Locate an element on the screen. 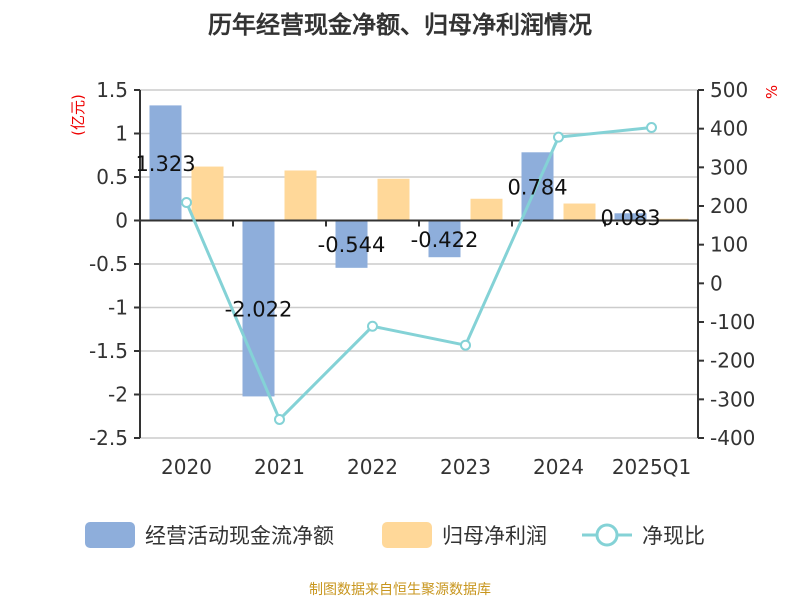 The image size is (800, 604). cashflow-value-label: 1.323 is located at coordinates (165, 164).